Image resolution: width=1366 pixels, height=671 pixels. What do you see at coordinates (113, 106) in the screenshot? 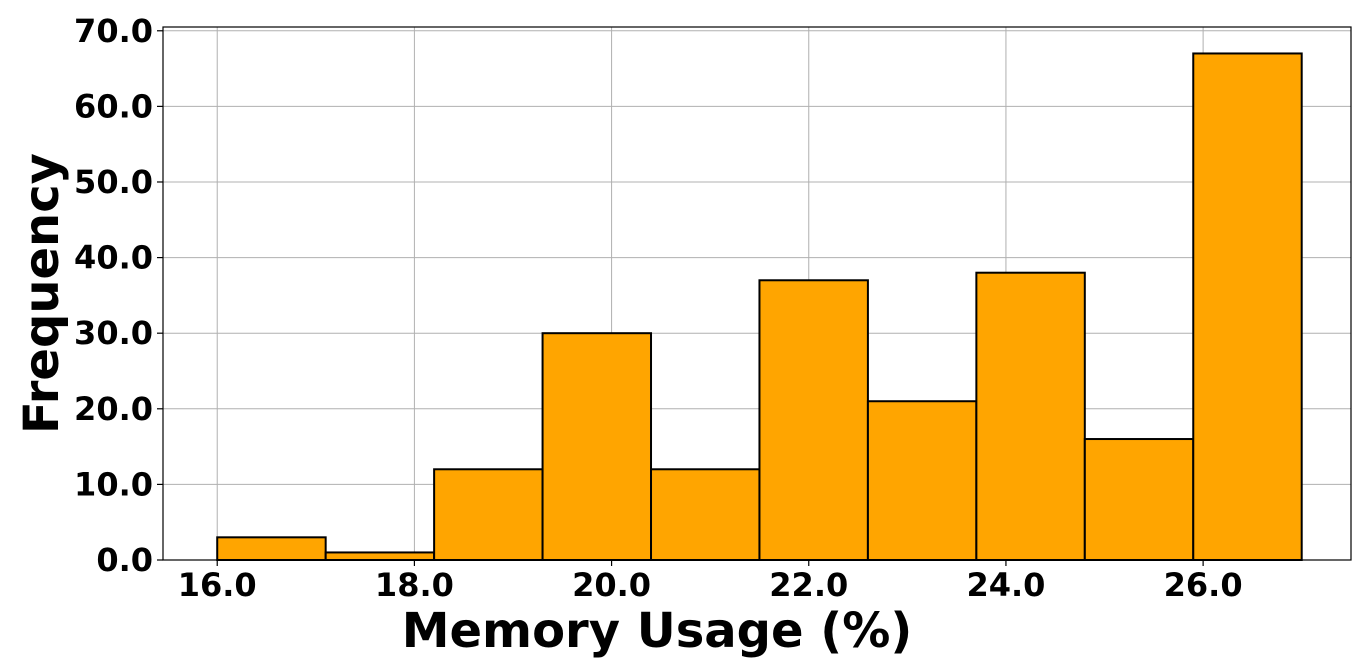
I see `y-tick-label: 60.0` at bounding box center [113, 106].